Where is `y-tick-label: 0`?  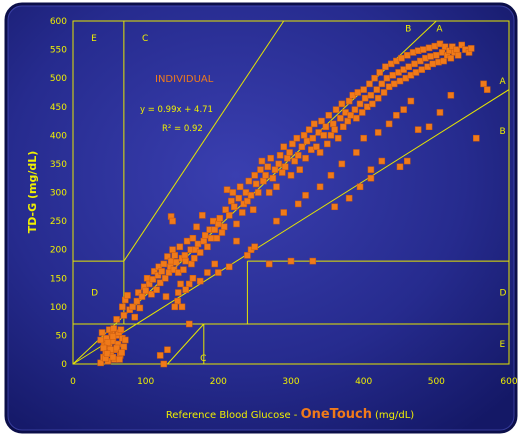
y-tick-label: 0 is located at coordinates (64, 365).